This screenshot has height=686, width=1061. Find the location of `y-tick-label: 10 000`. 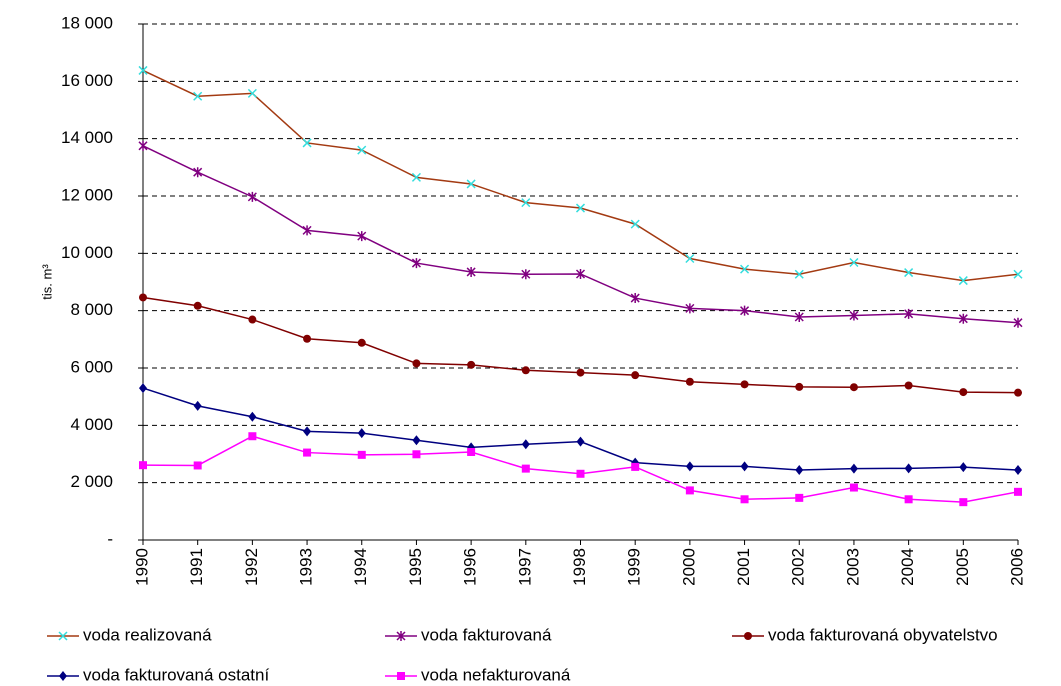

y-tick-label: 10 000 is located at coordinates (87, 252).